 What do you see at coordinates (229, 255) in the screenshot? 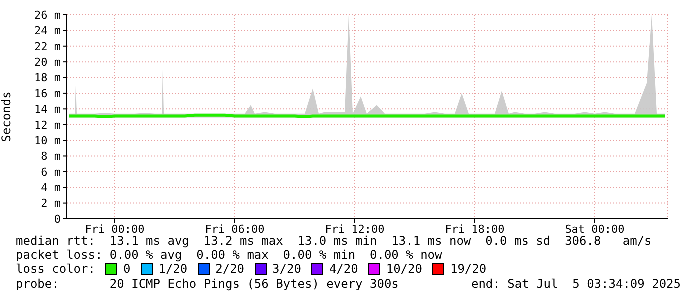
I see `text: packet loss: 0.00 % avg 0.00 % max 0.00 % min 0.00 % now` at bounding box center [229, 255].